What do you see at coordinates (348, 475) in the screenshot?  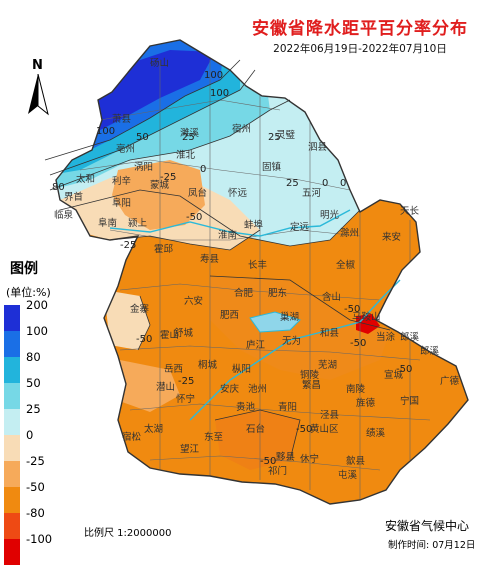 I see `city-label: 屯溪` at bounding box center [348, 475].